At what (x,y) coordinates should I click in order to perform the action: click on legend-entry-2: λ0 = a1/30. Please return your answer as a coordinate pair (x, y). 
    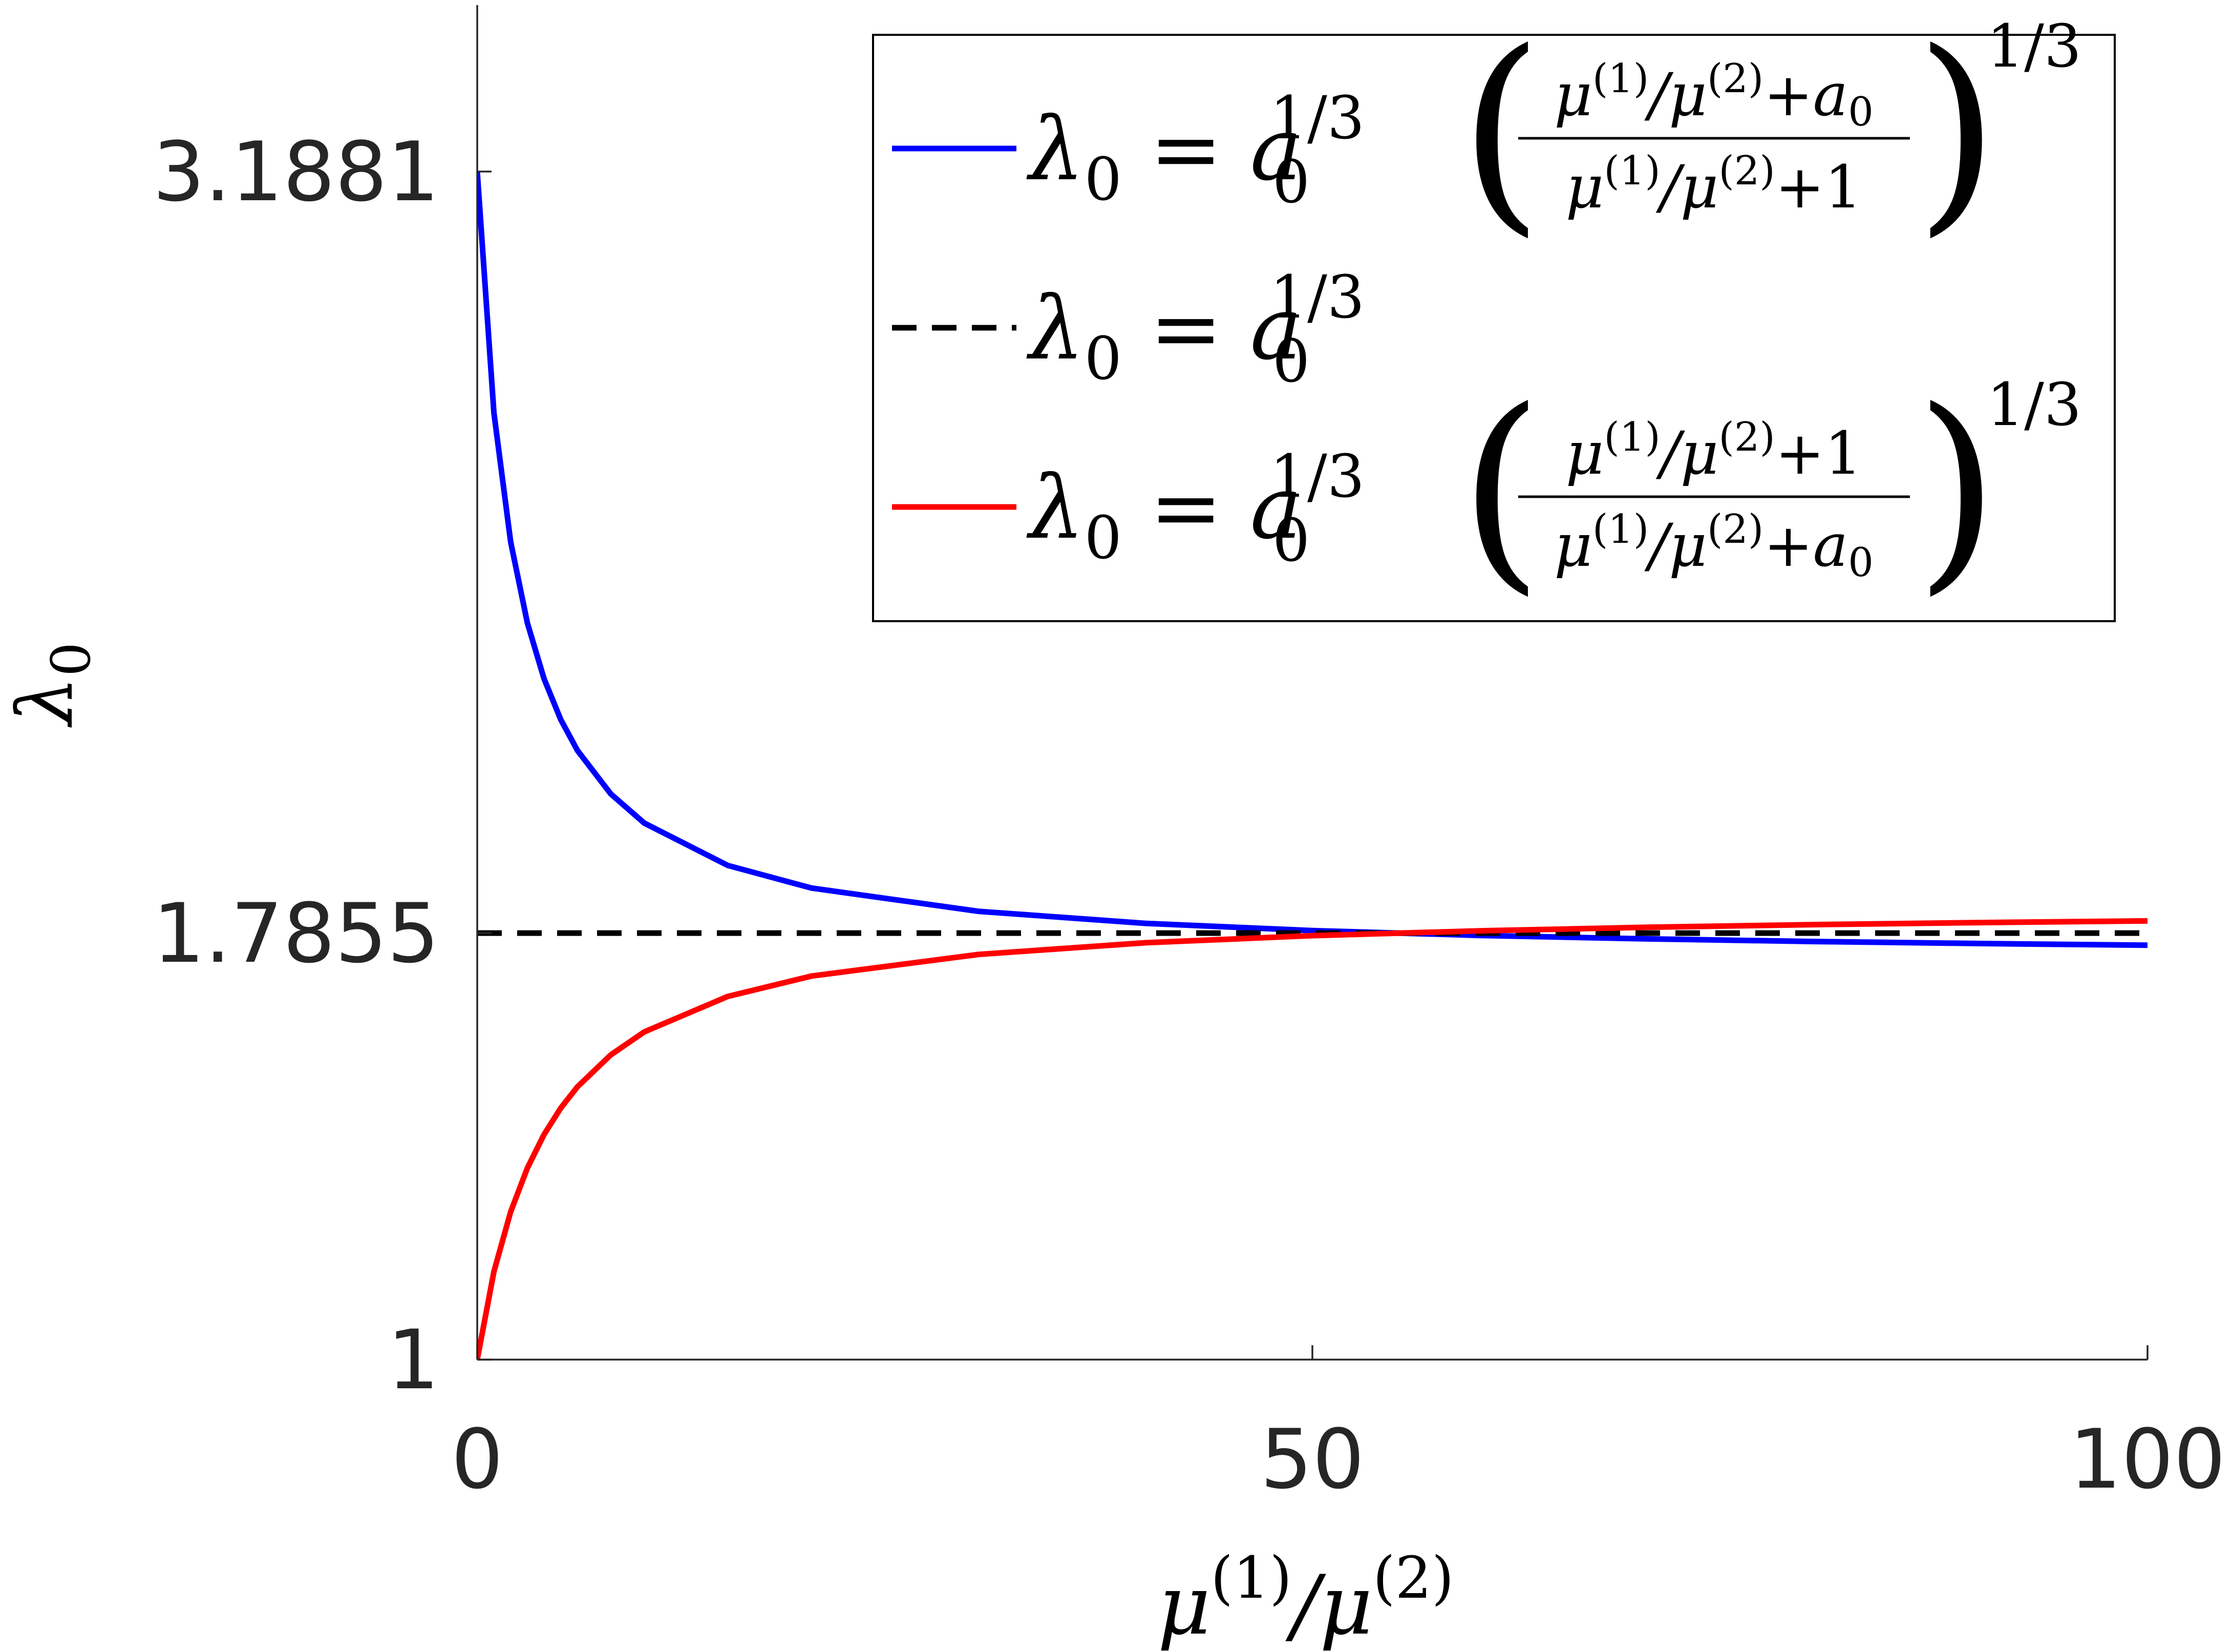
    Looking at the image, I should click on (1128, 329).